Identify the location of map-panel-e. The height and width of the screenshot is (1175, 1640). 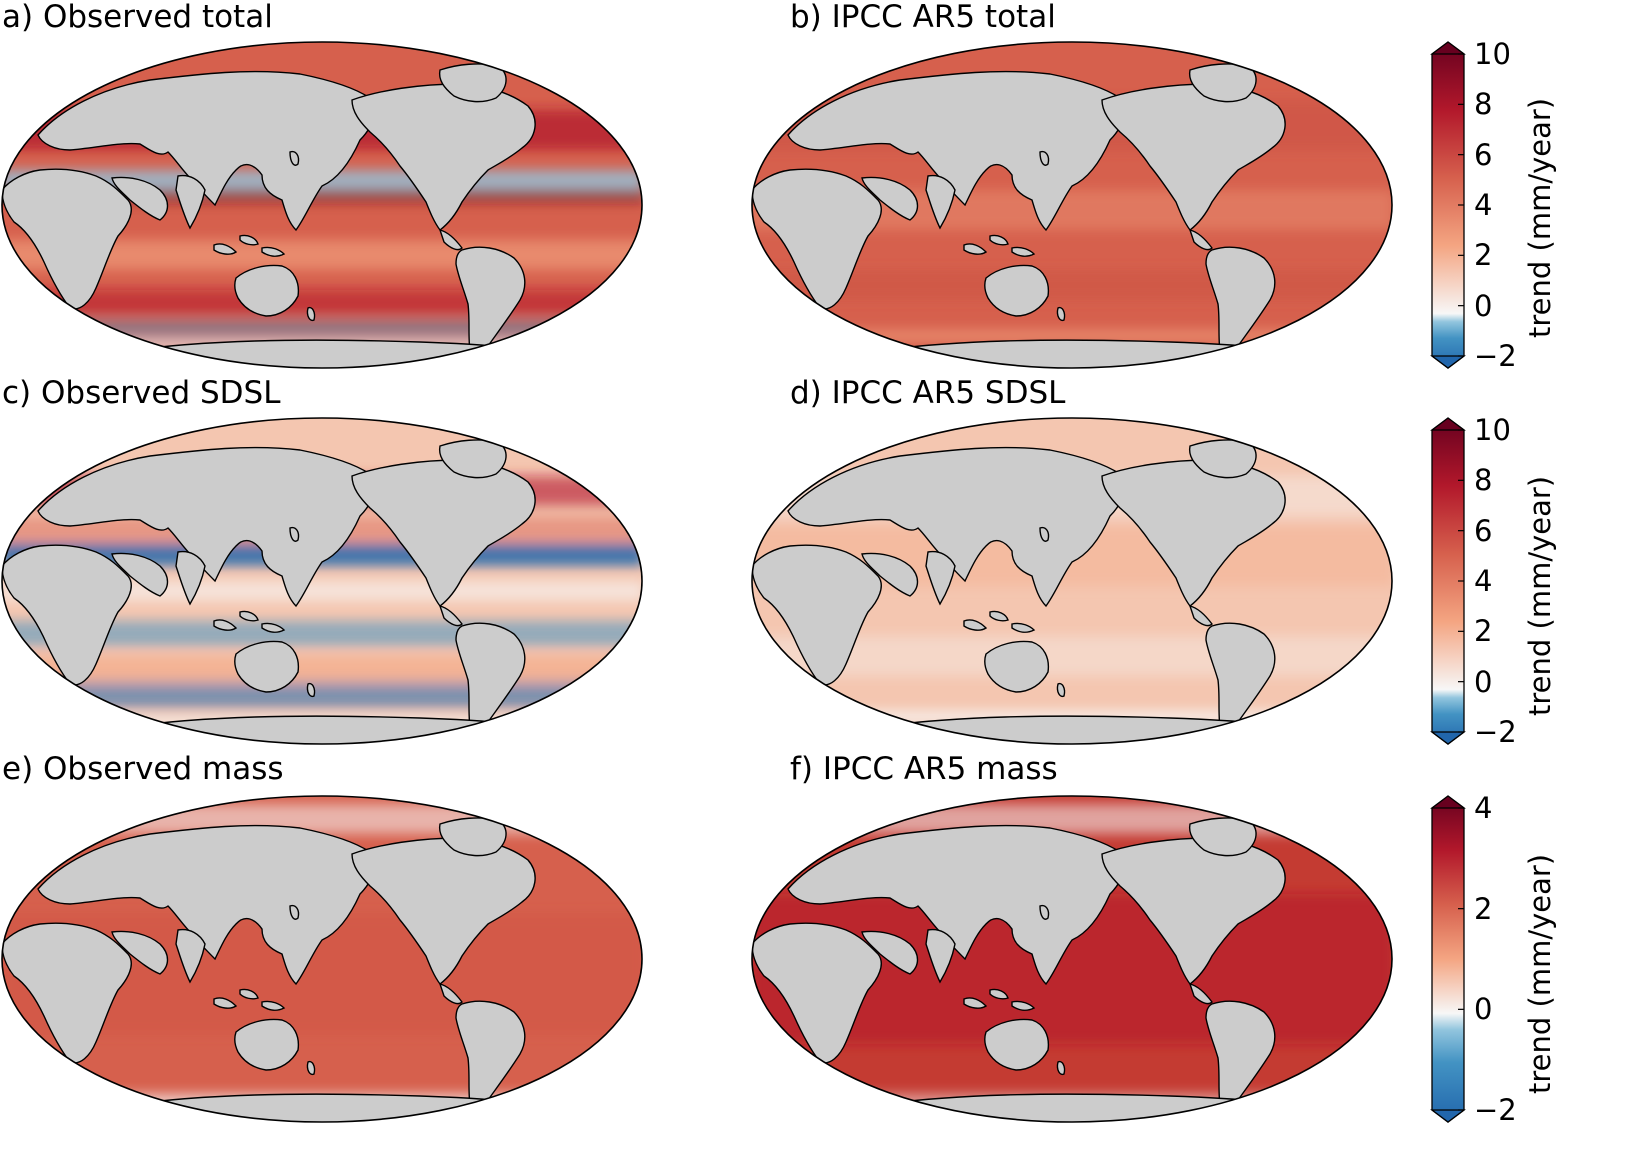
(322, 959).